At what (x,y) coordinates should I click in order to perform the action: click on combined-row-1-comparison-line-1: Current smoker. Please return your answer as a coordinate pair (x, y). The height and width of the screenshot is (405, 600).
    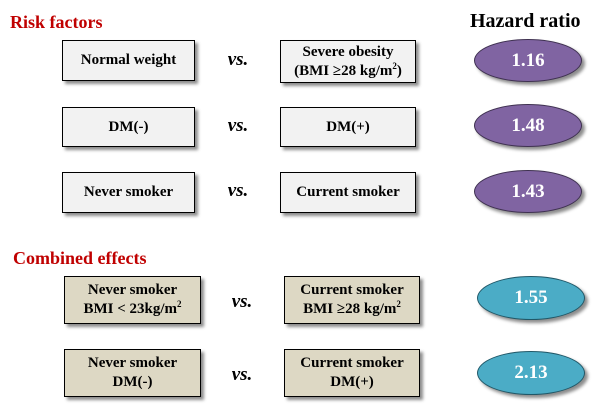
    Looking at the image, I should click on (352, 290).